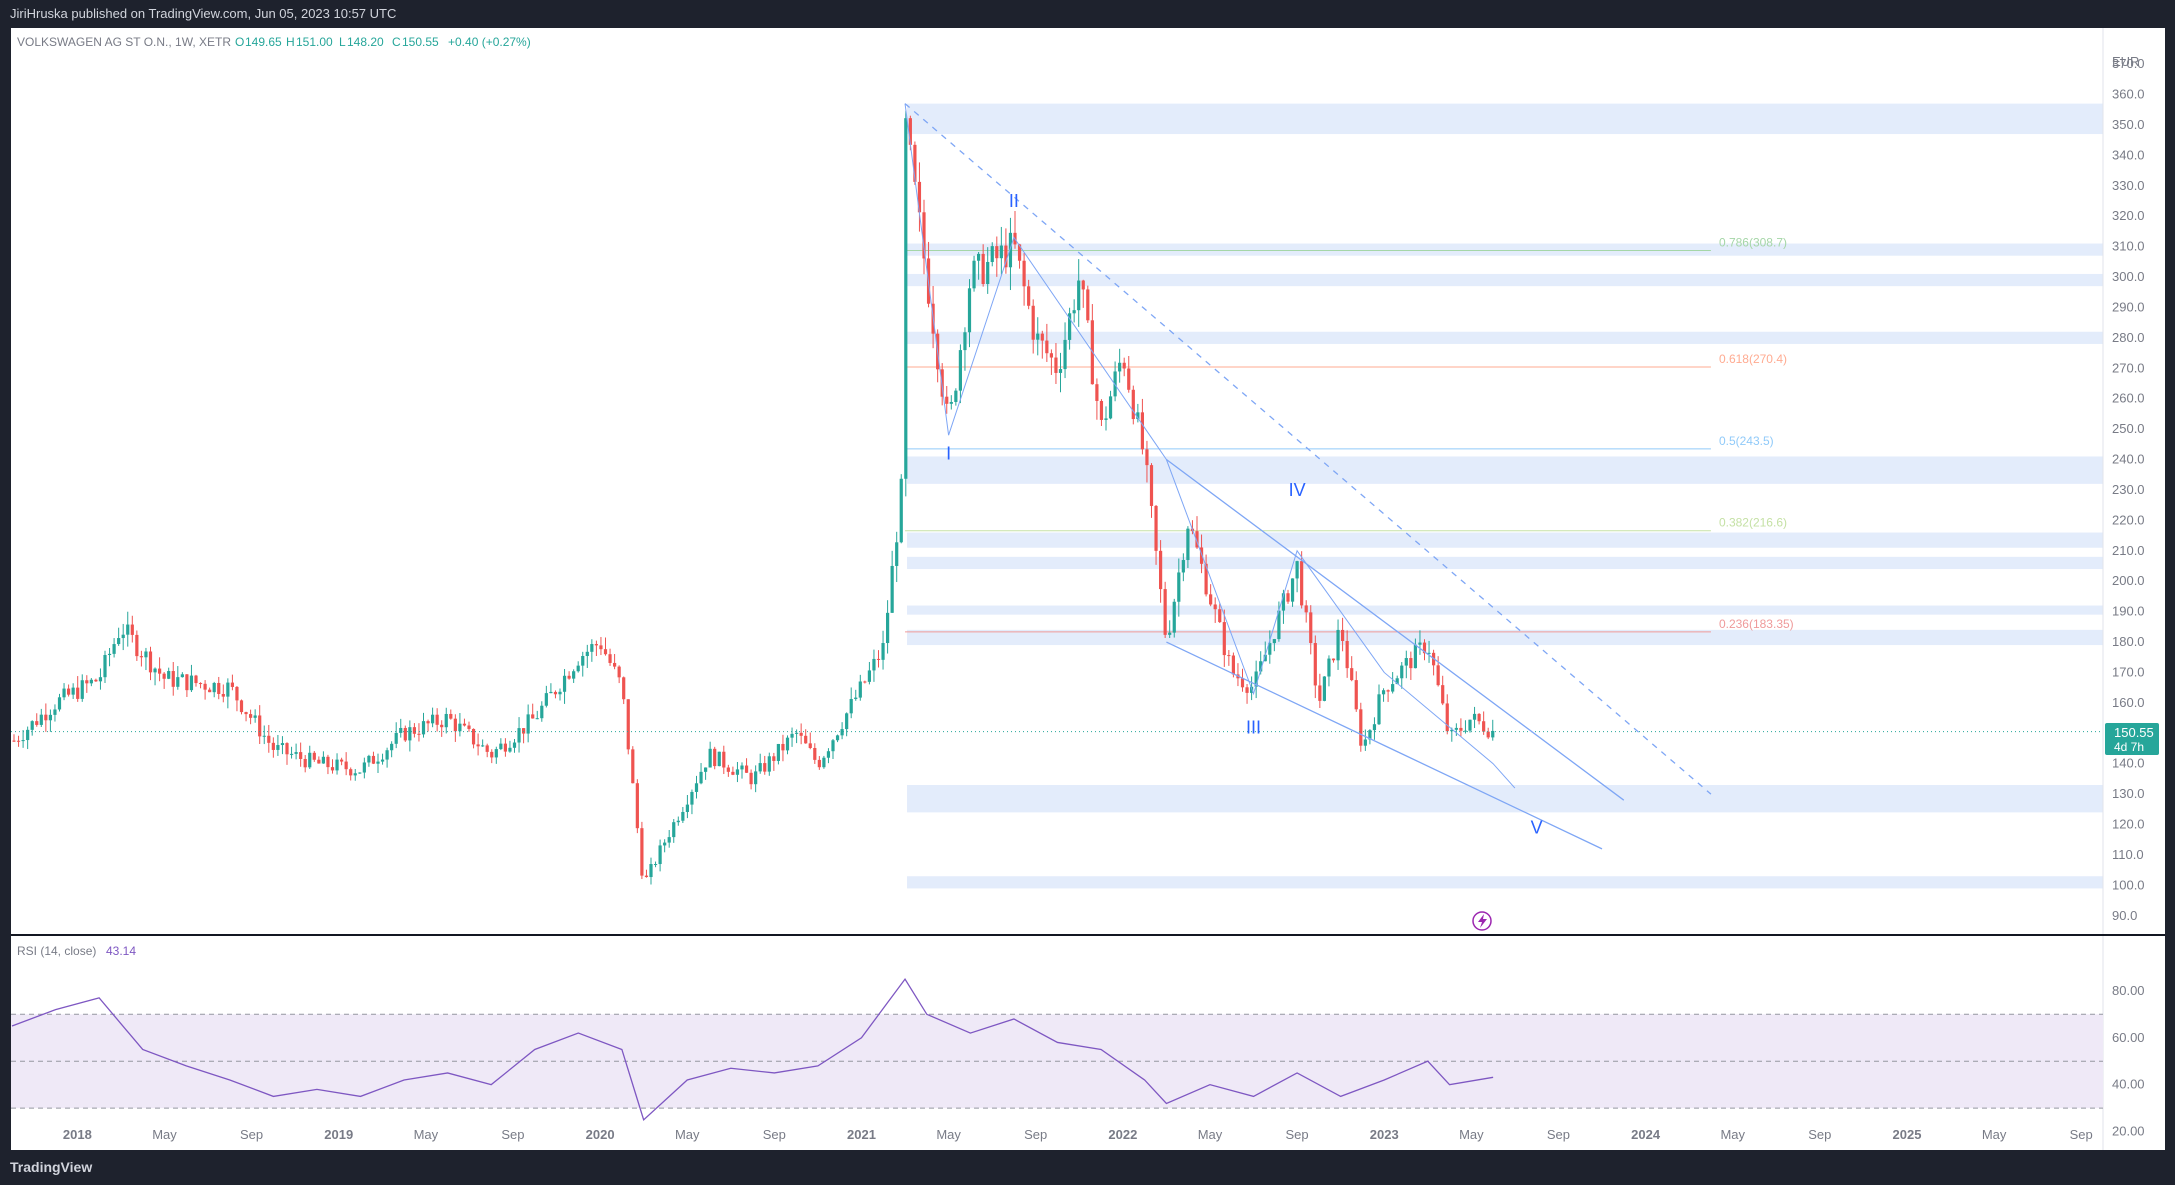  Describe the element at coordinates (2128, 63) in the screenshot. I see `price-tick-label: 370.0` at that location.